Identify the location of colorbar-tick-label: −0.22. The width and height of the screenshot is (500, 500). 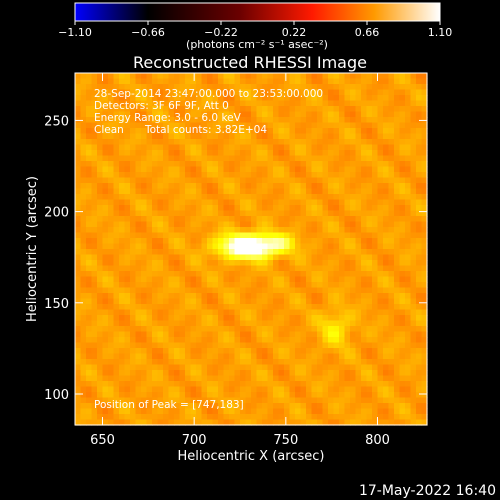
(221, 32).